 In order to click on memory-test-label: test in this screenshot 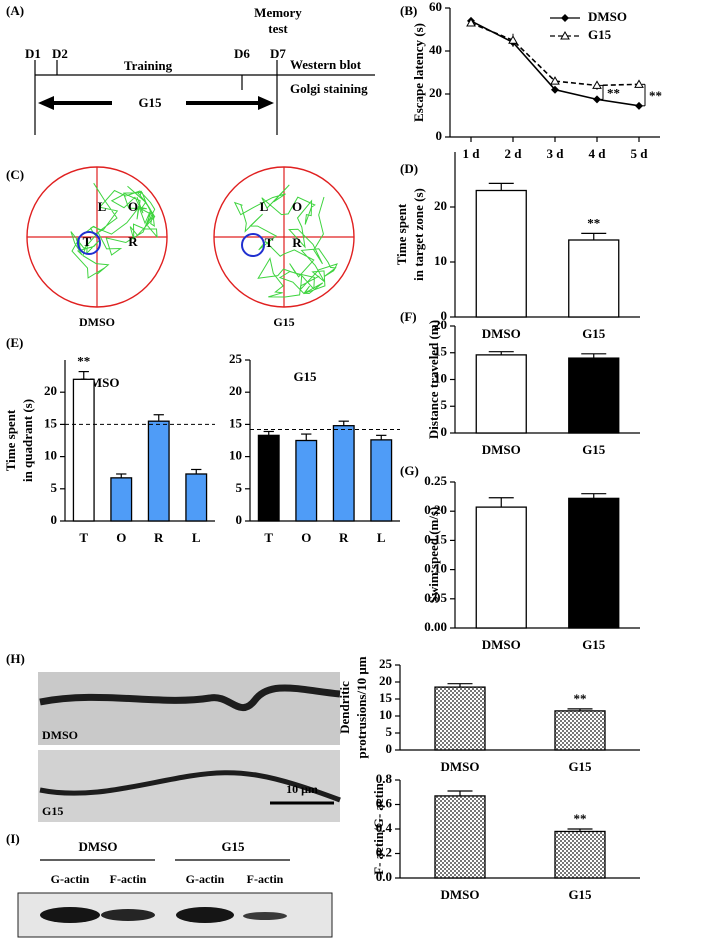, I will do `click(278, 28)`.